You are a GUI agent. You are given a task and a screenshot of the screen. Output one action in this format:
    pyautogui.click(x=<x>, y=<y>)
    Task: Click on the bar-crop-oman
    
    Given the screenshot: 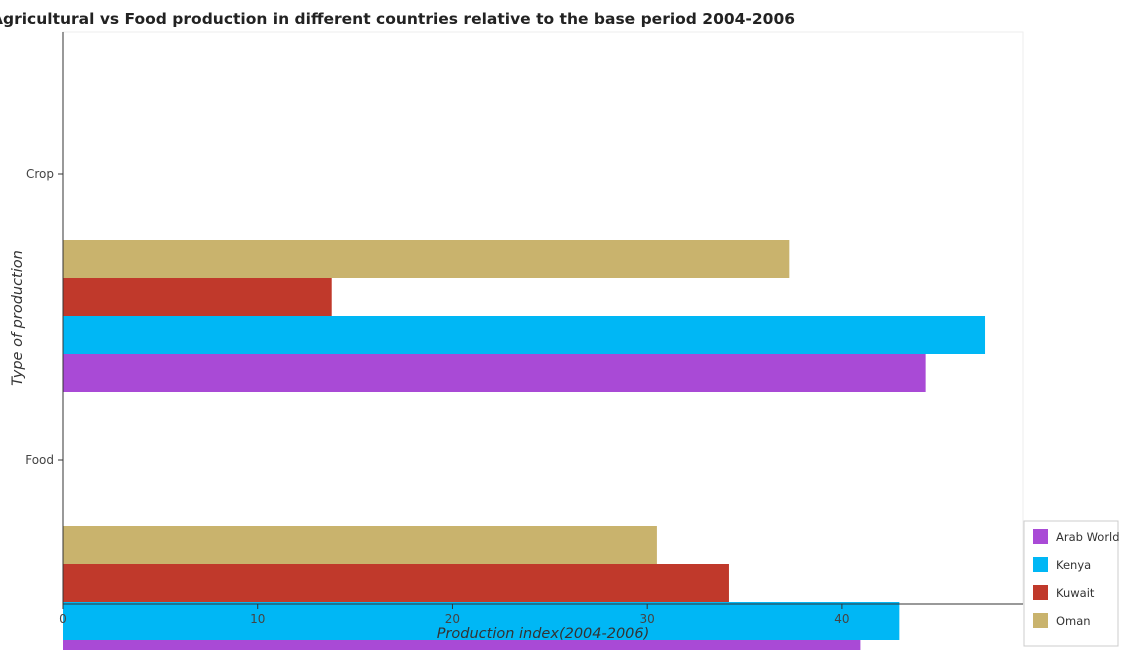 What is the action you would take?
    pyautogui.click(x=426, y=259)
    